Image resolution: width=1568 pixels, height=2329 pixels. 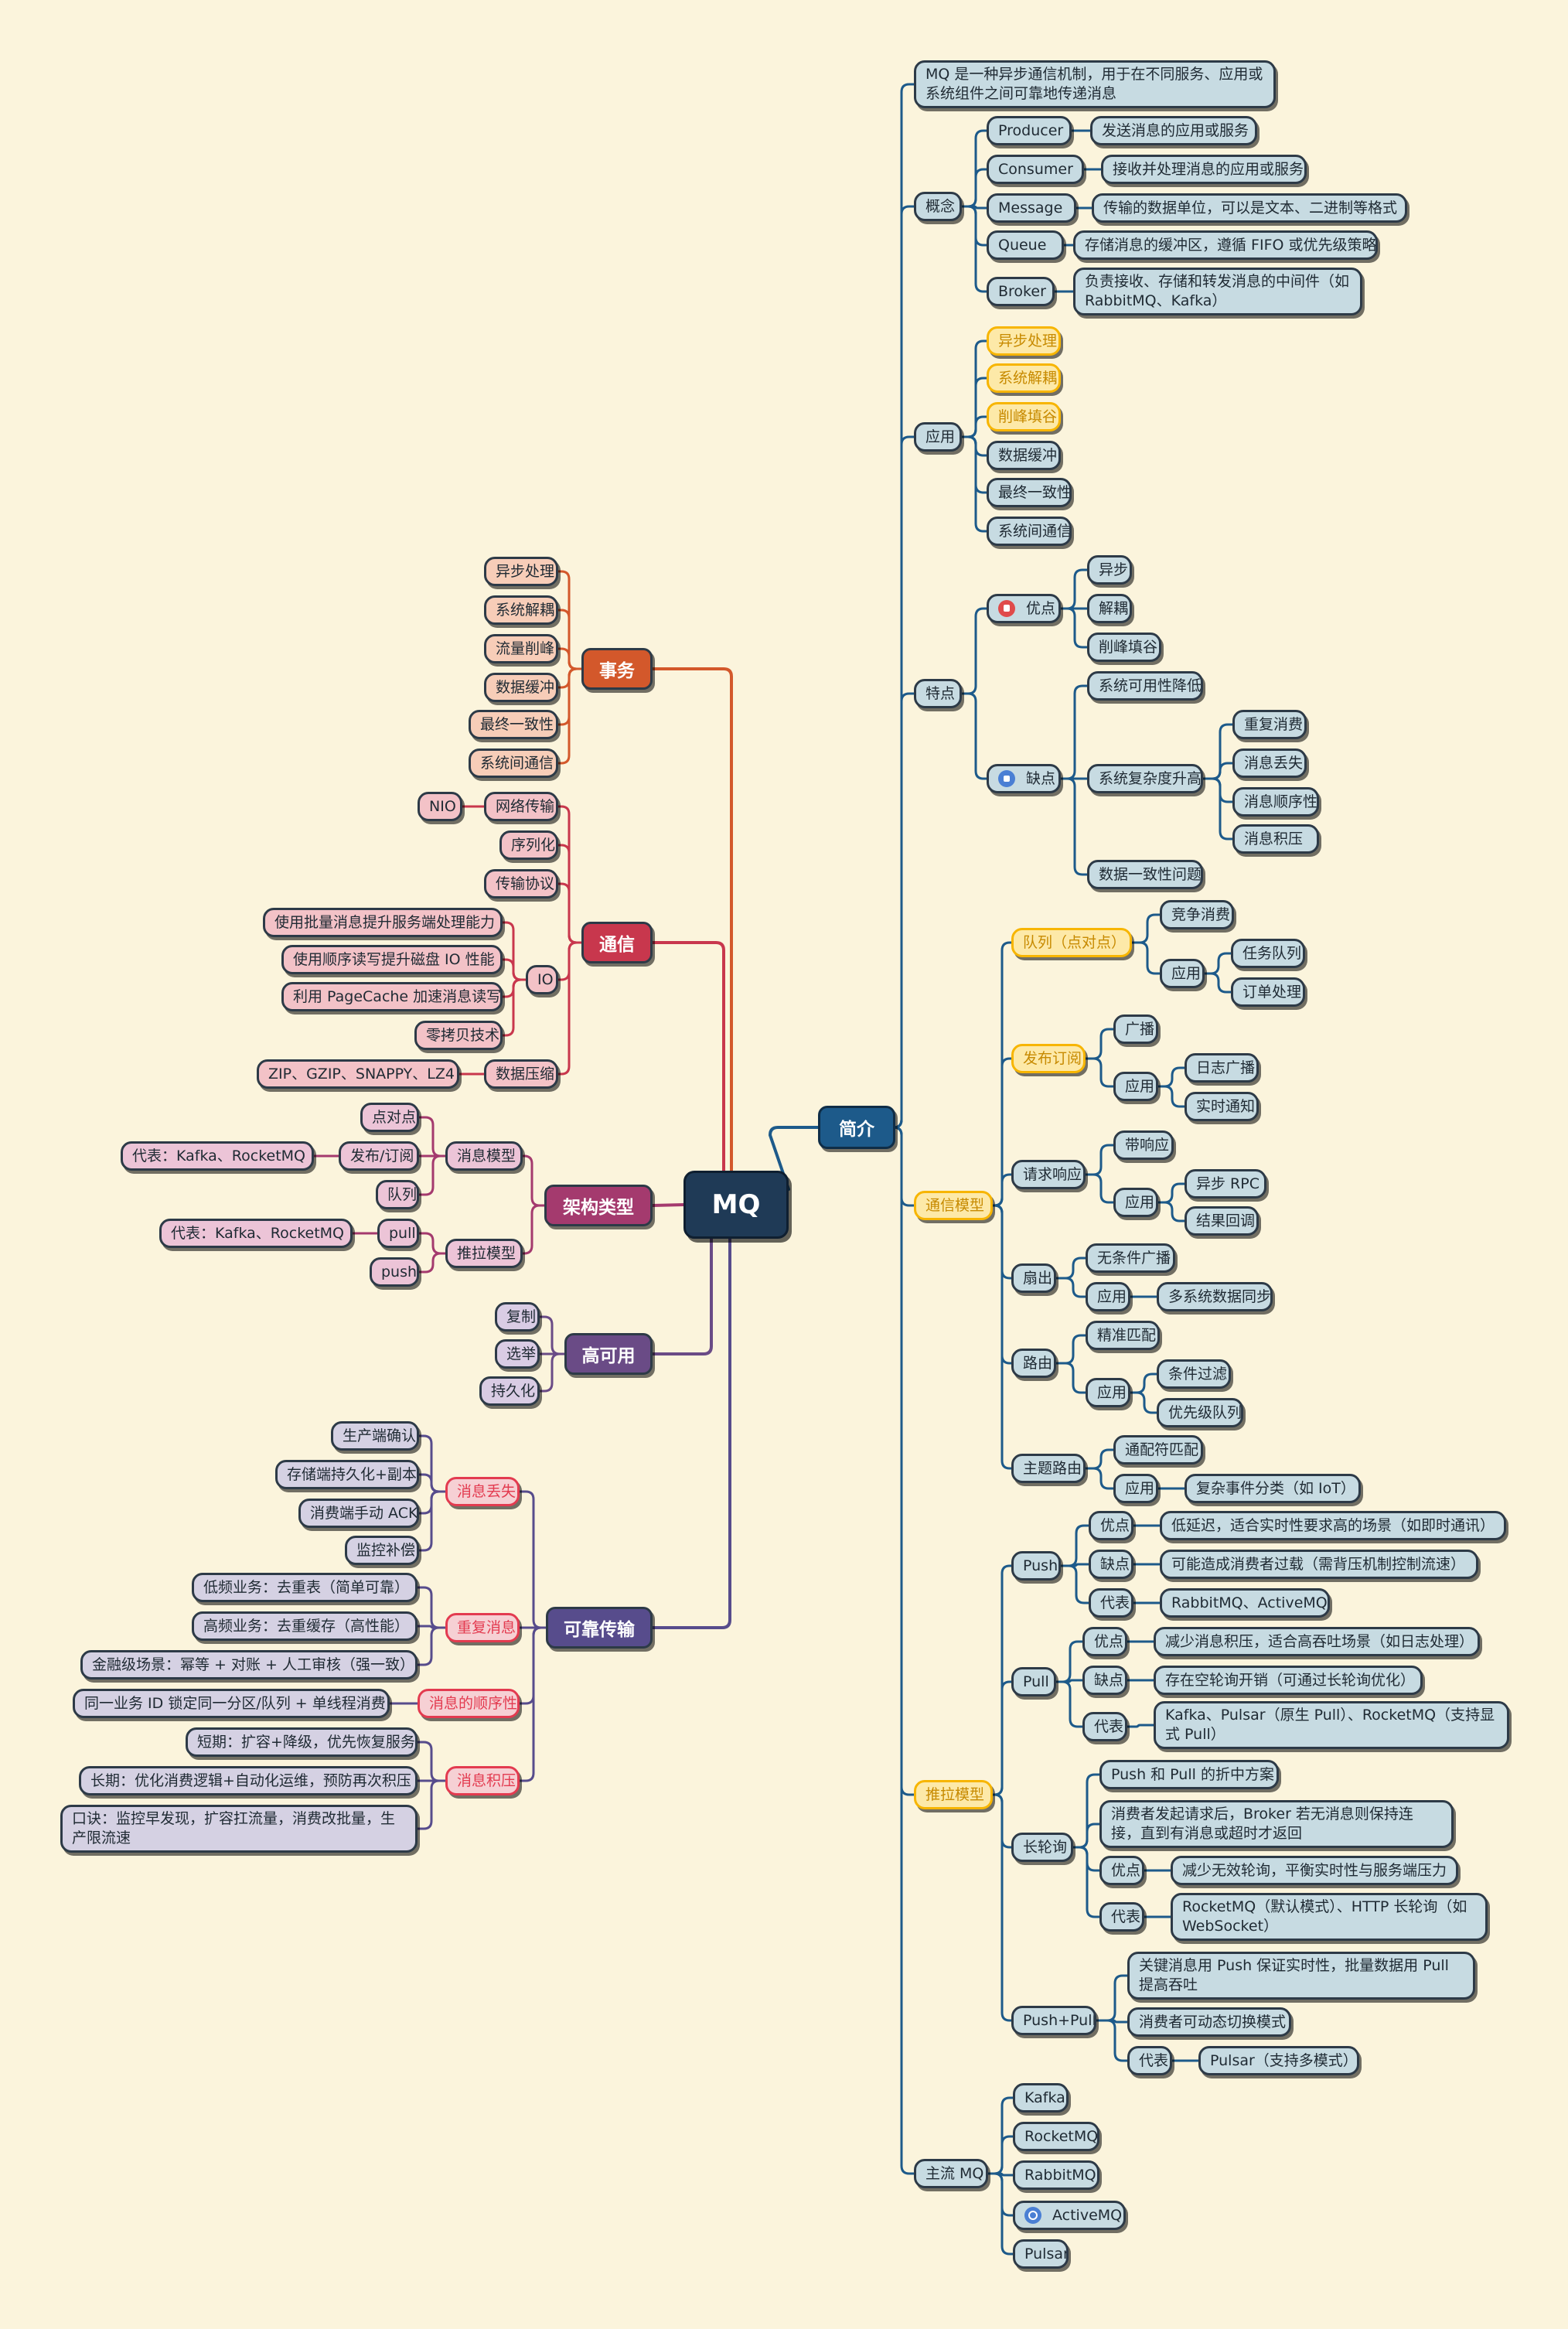 I want to click on concept-2-key: Message, so click(x=1031, y=208).